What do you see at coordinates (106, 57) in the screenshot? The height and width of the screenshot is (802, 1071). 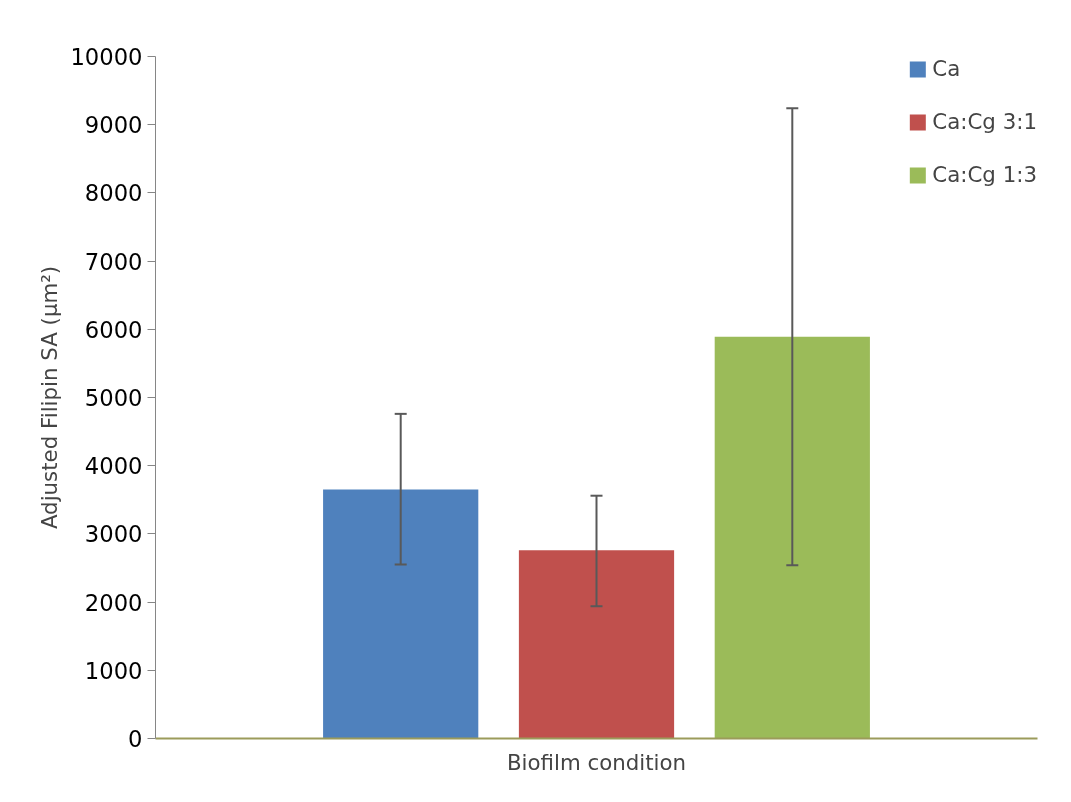 I see `y-tick-label: 10000` at bounding box center [106, 57].